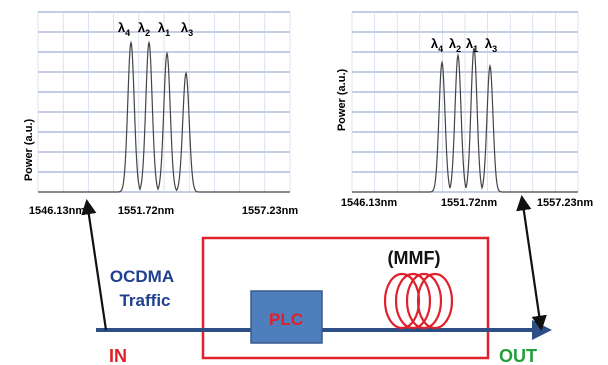 This screenshot has height=365, width=608. I want to click on mmf-coil-icon, so click(418, 301).